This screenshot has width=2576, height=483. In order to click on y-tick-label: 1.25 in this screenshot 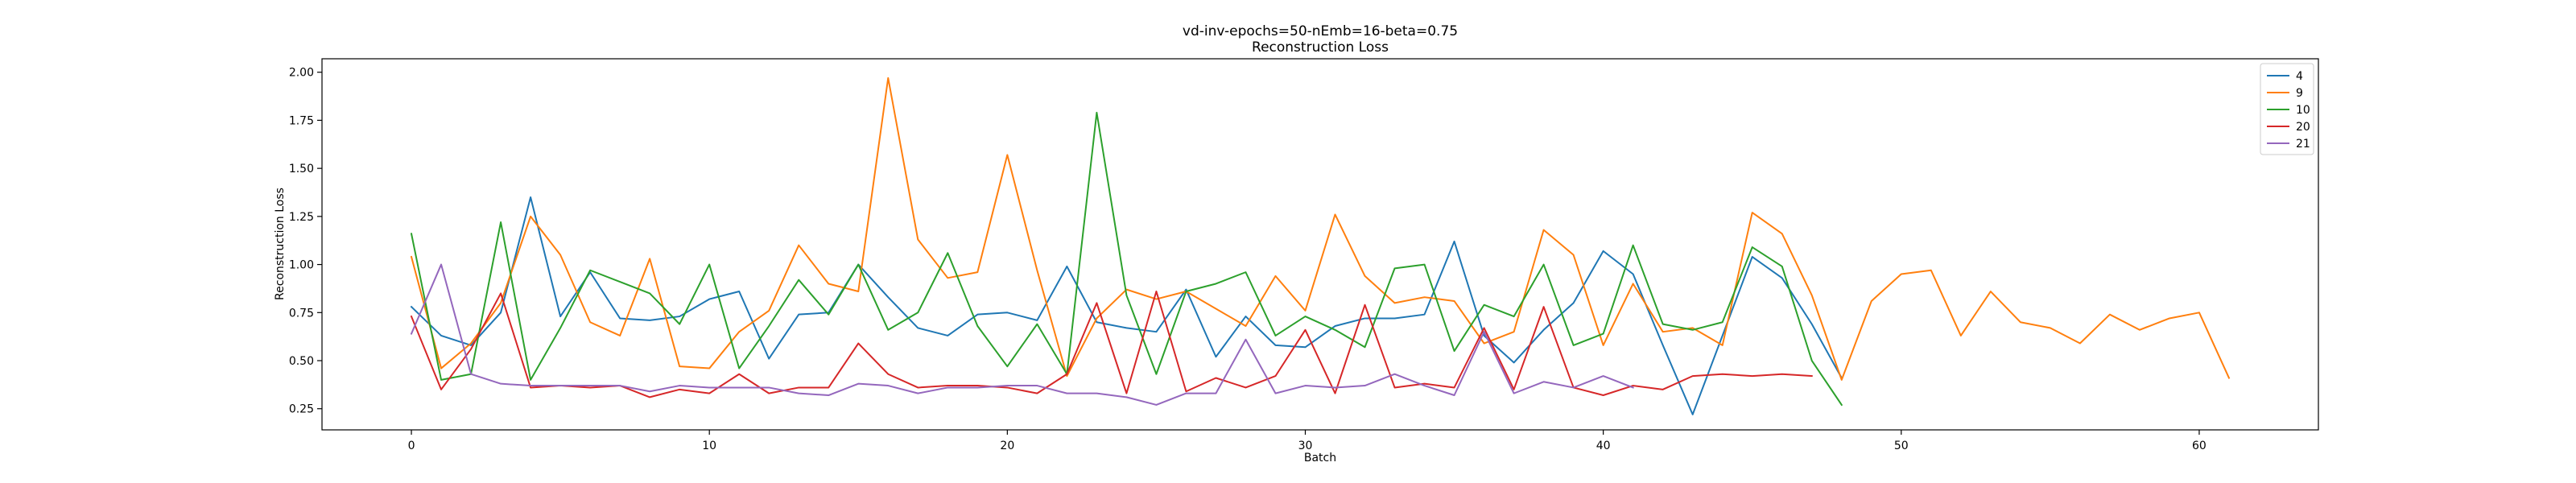, I will do `click(301, 217)`.